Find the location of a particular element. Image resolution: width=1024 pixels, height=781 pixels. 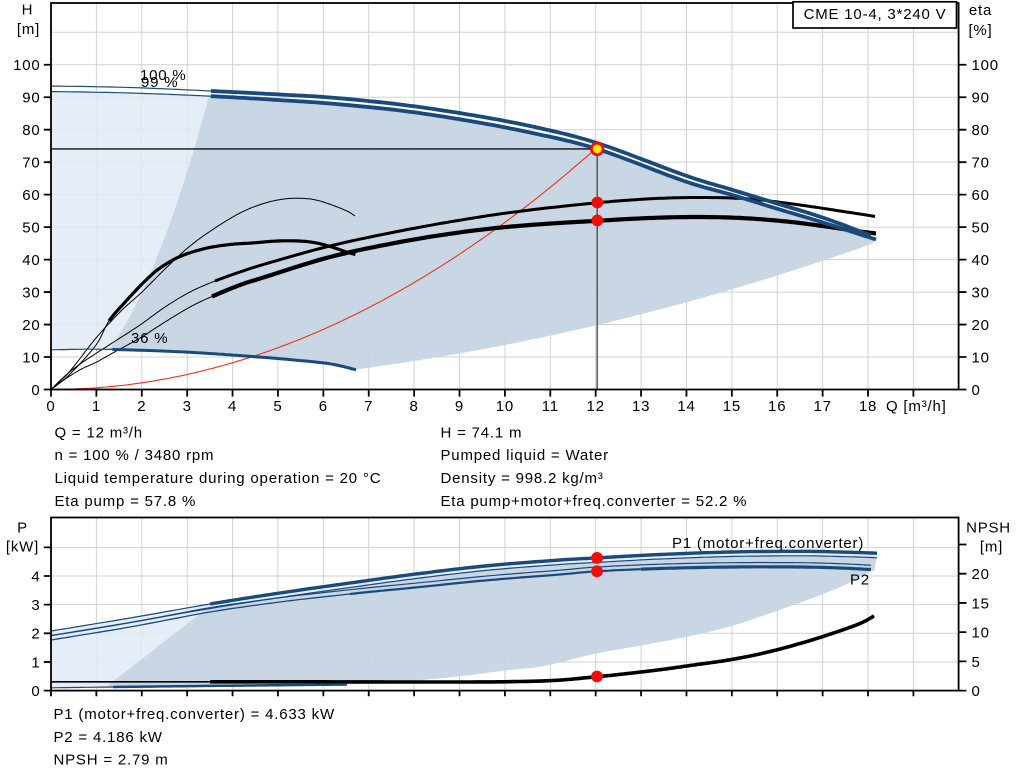

svg-text: Eta pump = 57.8 % is located at coordinates (126, 501).